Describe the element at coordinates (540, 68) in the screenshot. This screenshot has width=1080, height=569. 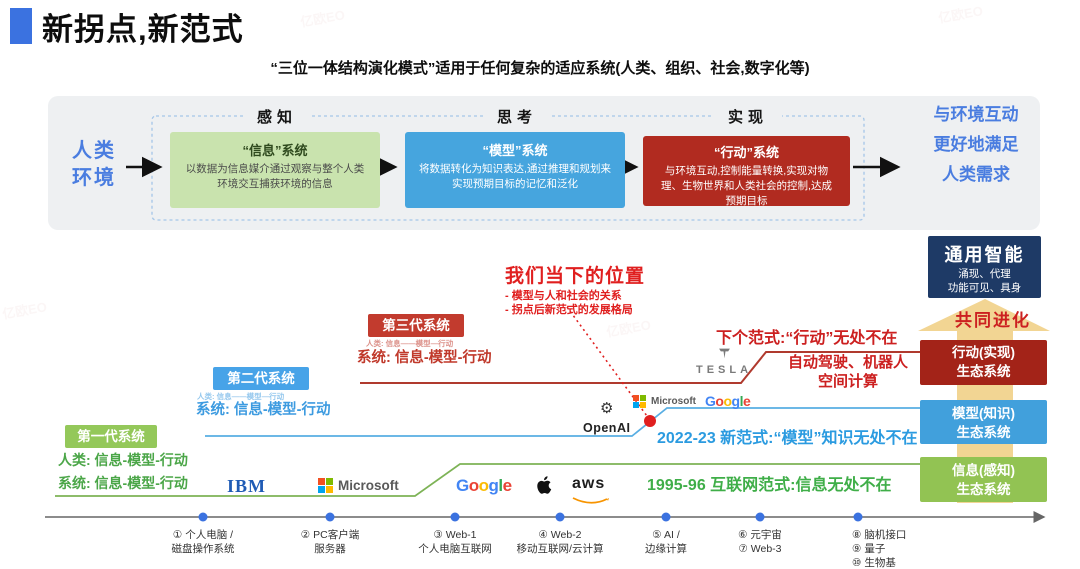
I see `page-subtitle: “三位一体结构演化模式”适用于任何复杂的适应系统(人类、组织、社会,数字化等)` at that location.